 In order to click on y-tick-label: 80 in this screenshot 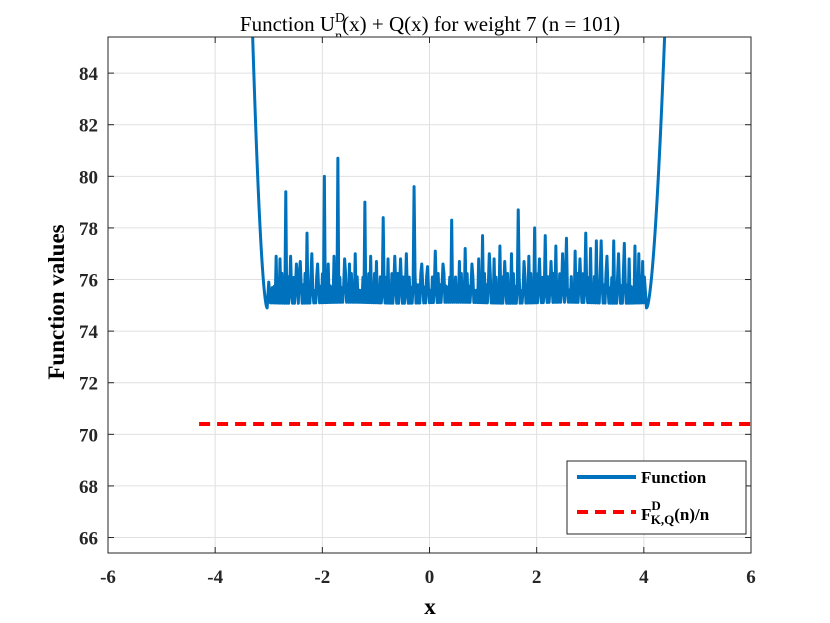, I will do `click(88, 177)`.